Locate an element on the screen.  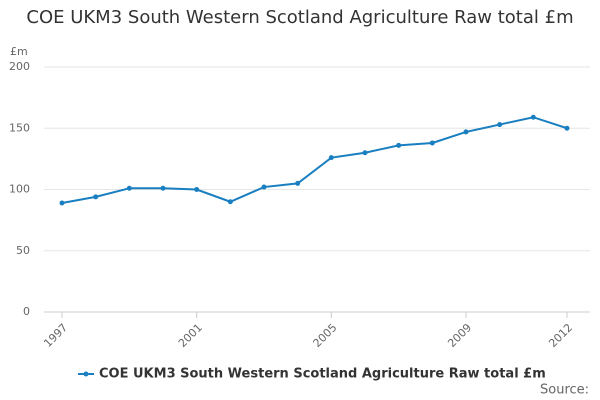
y-tick-label: 0 is located at coordinates (26, 311).